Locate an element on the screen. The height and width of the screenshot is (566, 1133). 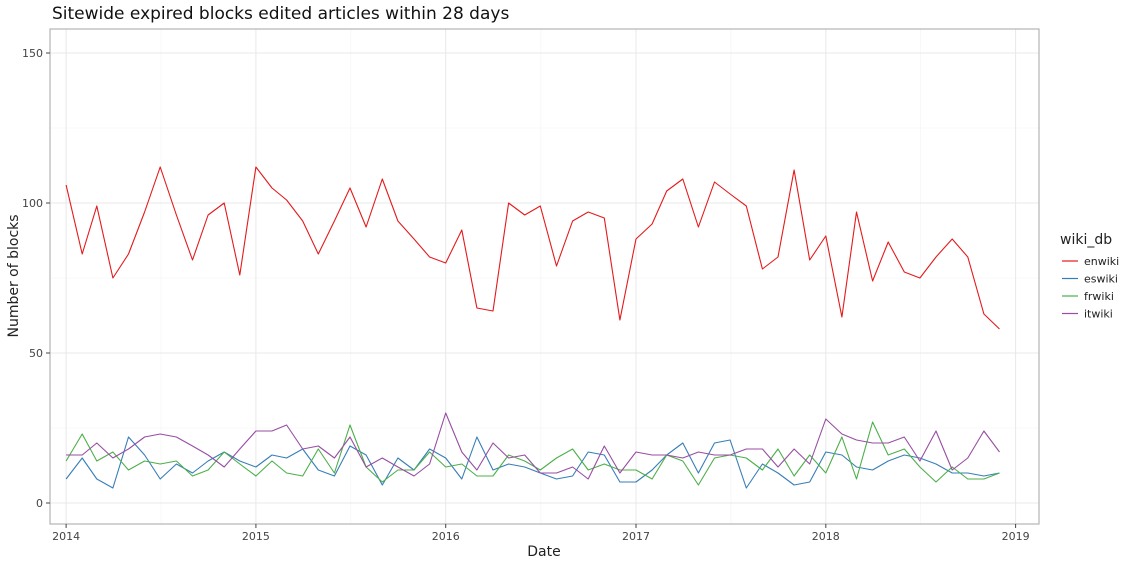
legend-label-itwiki: itwiki is located at coordinates (1098, 314).